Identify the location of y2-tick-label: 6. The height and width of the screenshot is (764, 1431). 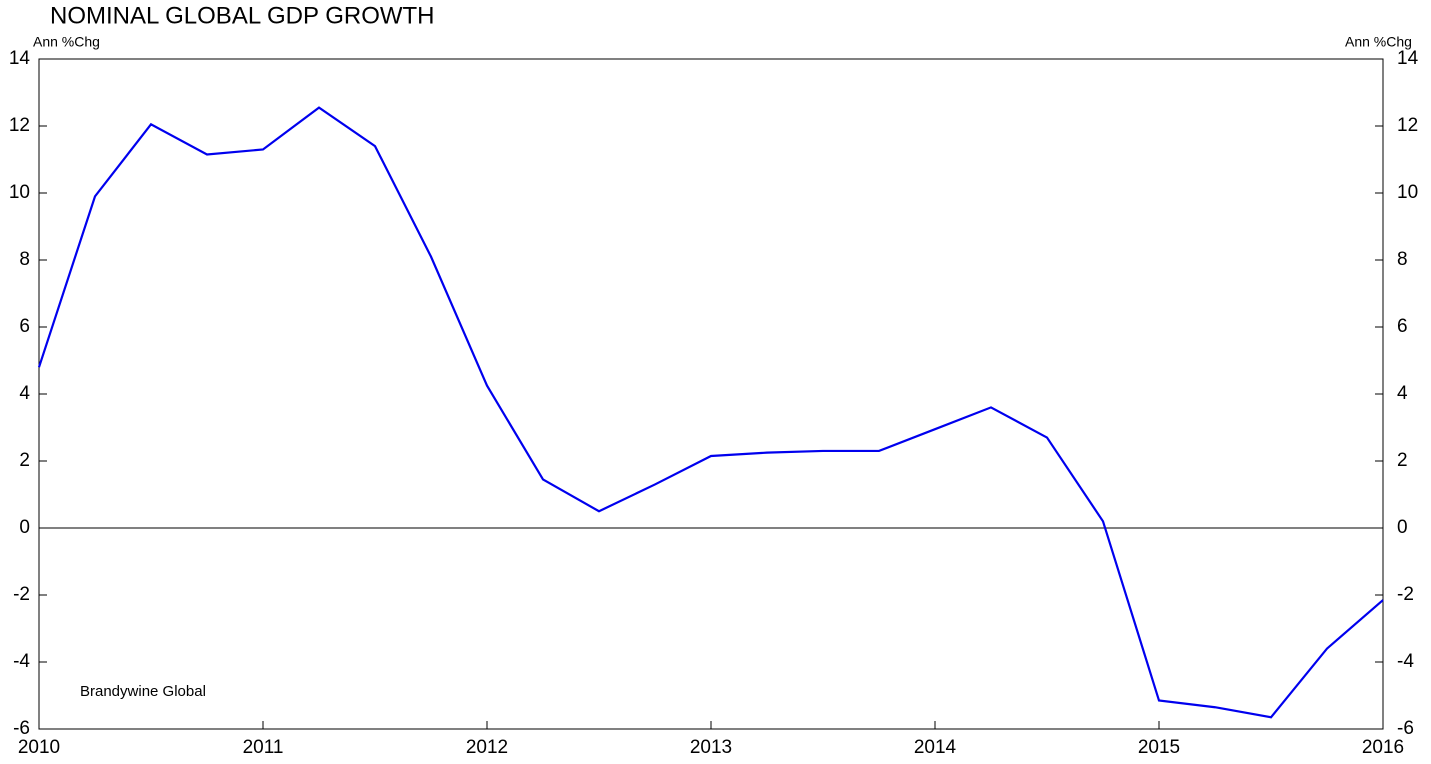
(1402, 326).